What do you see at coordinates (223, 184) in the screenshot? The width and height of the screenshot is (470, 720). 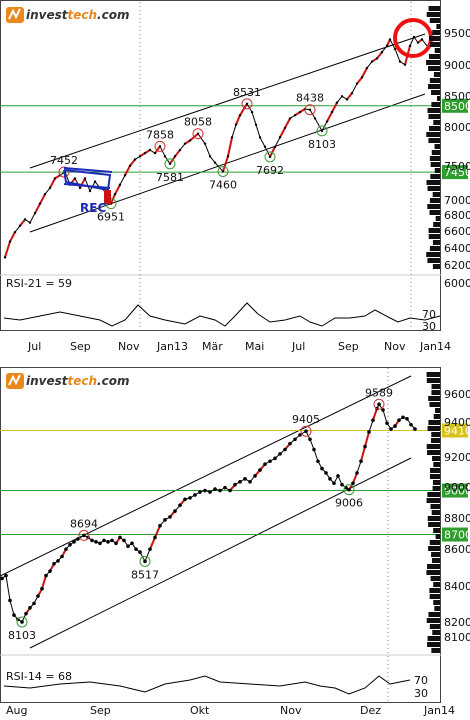 I see `chart-1-annotation-label: 7460` at bounding box center [223, 184].